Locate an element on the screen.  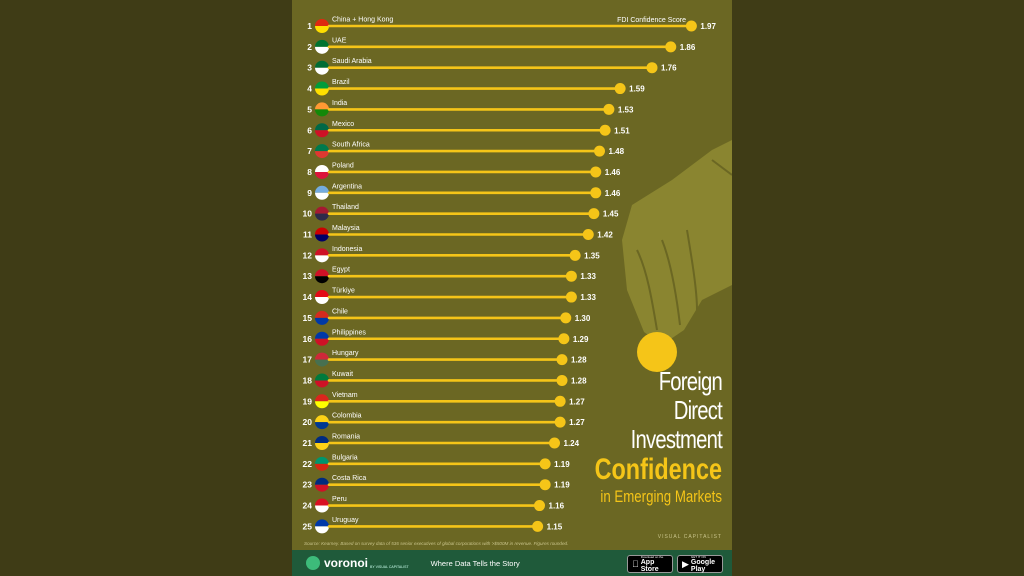
app-store-button:  Download on the App Store is located at coordinates (650, 564).